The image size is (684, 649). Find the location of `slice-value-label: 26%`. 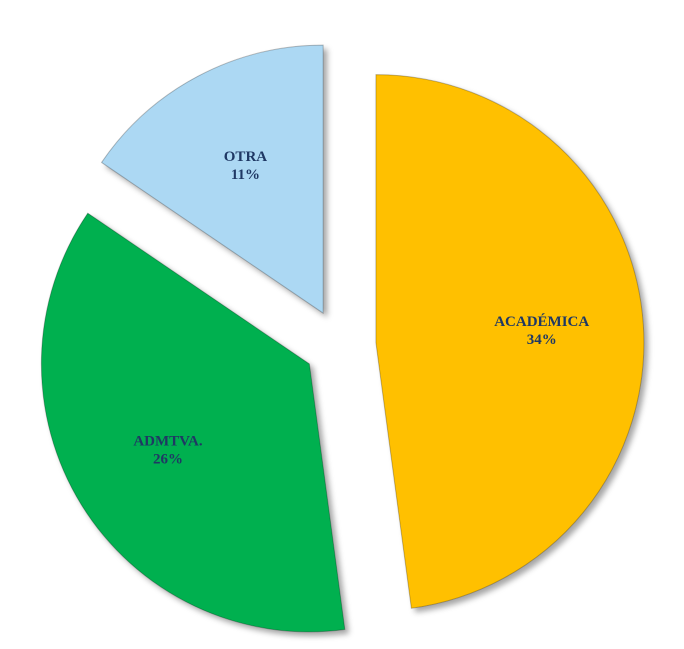

slice-value-label: 26% is located at coordinates (168, 460).